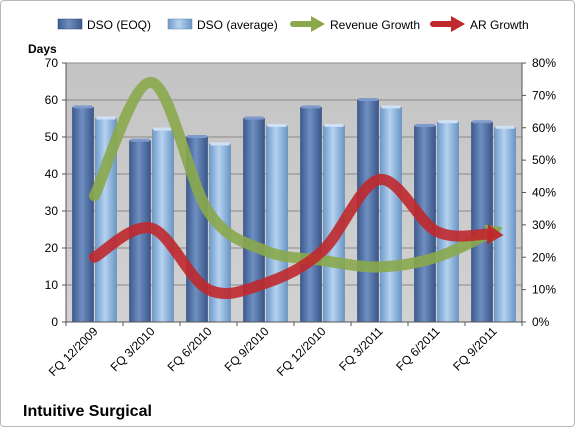  Describe the element at coordinates (499, 25) in the screenshot. I see `legend-label-ar-growth: AR Growth` at that location.